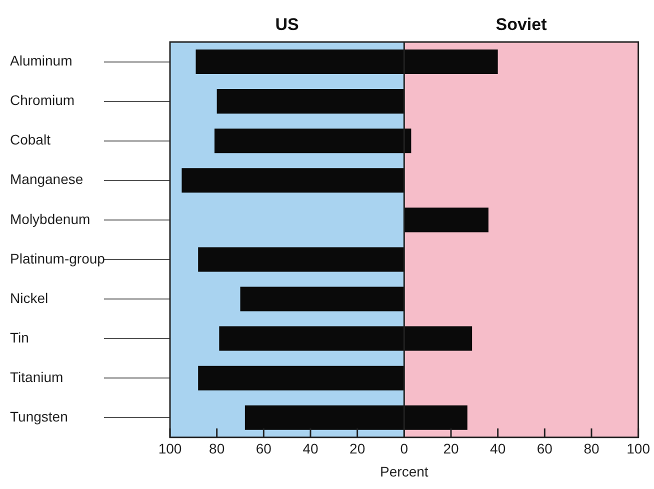 This screenshot has width=654, height=489. What do you see at coordinates (19, 337) in the screenshot?
I see `y-tick-label: Tin` at bounding box center [19, 337].